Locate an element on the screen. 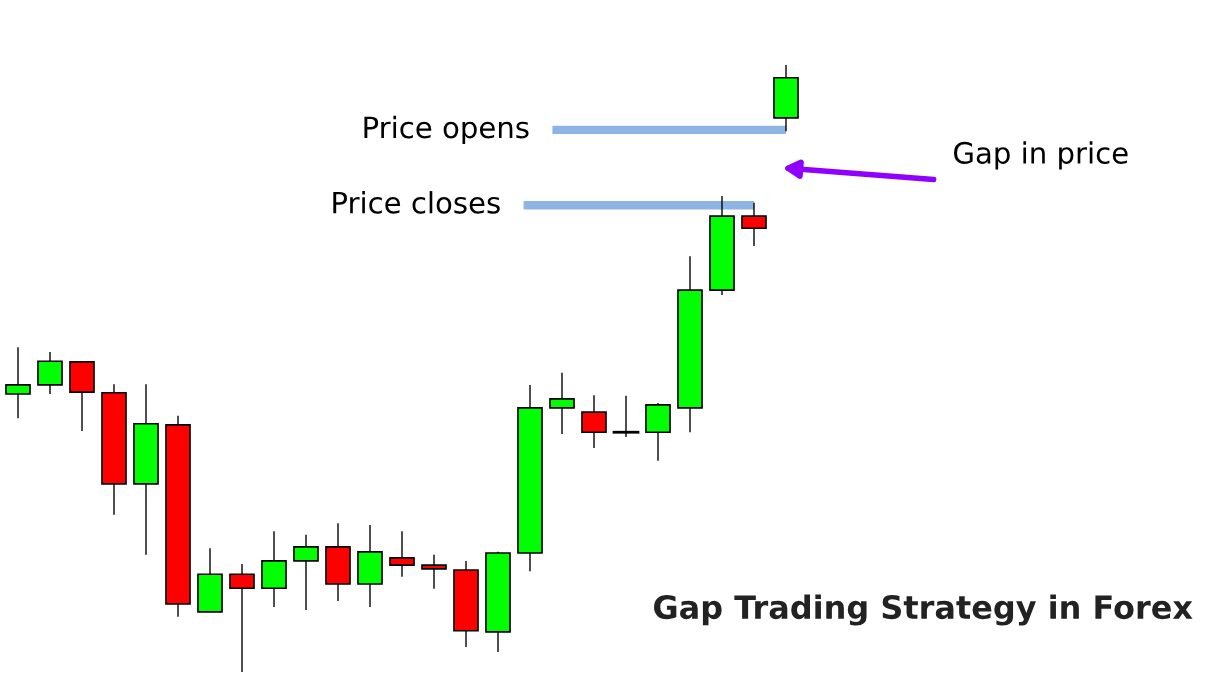 This screenshot has width=1231, height=677. annotation: Price opens is located at coordinates (446, 130).